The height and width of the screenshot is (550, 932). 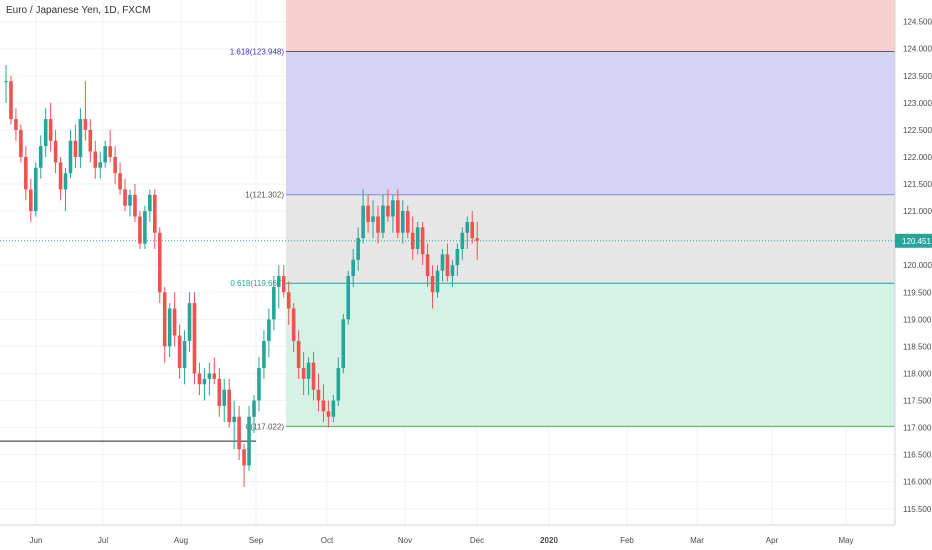 I want to click on price-axis-panel, so click(x=913, y=275).